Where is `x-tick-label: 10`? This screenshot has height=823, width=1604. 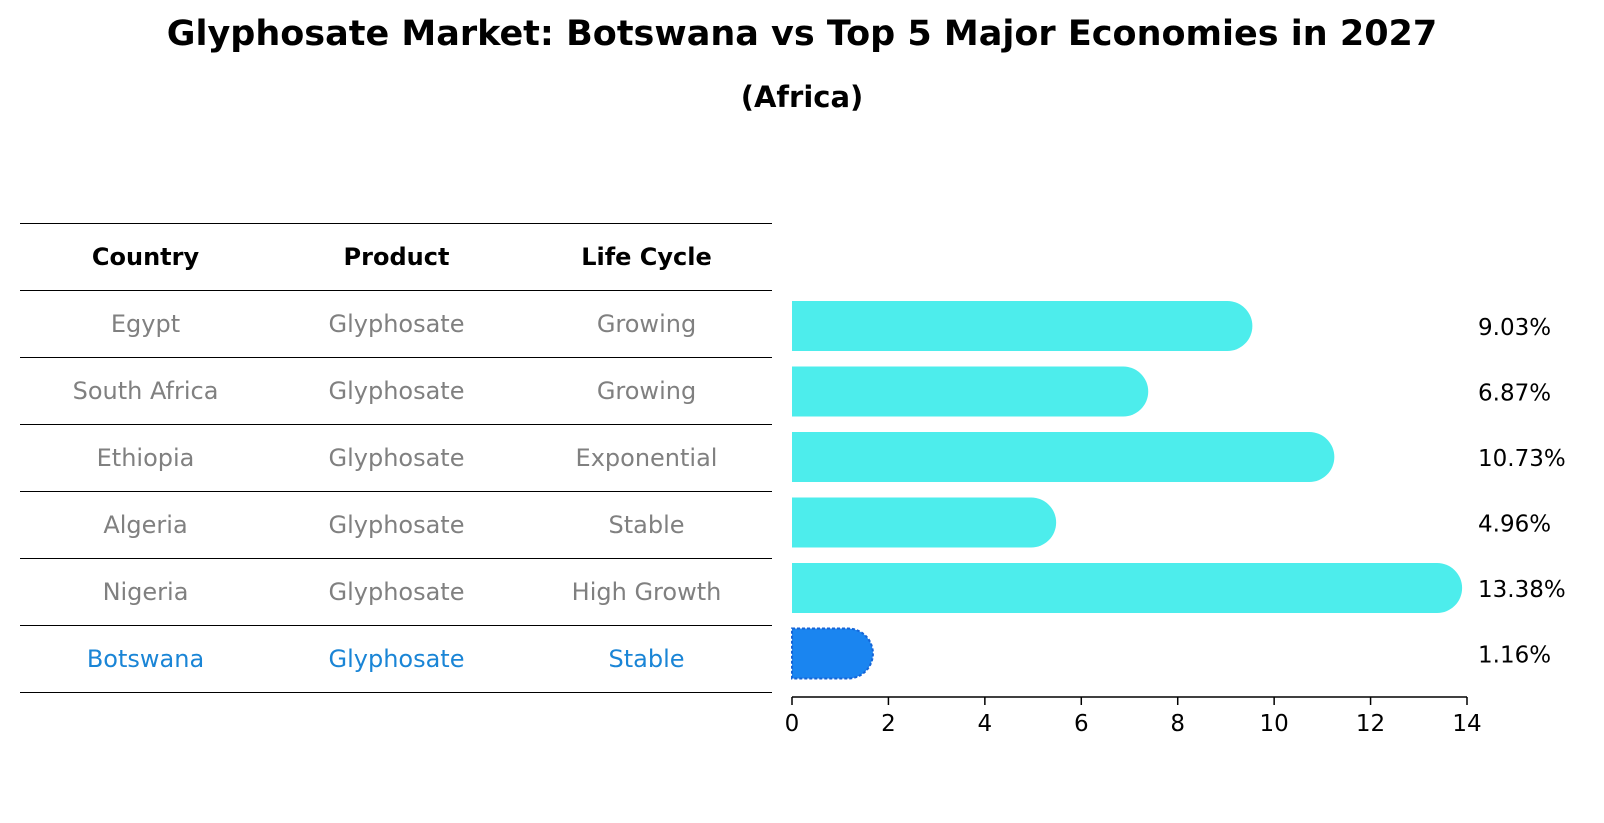
x-tick-label: 10 is located at coordinates (1274, 724).